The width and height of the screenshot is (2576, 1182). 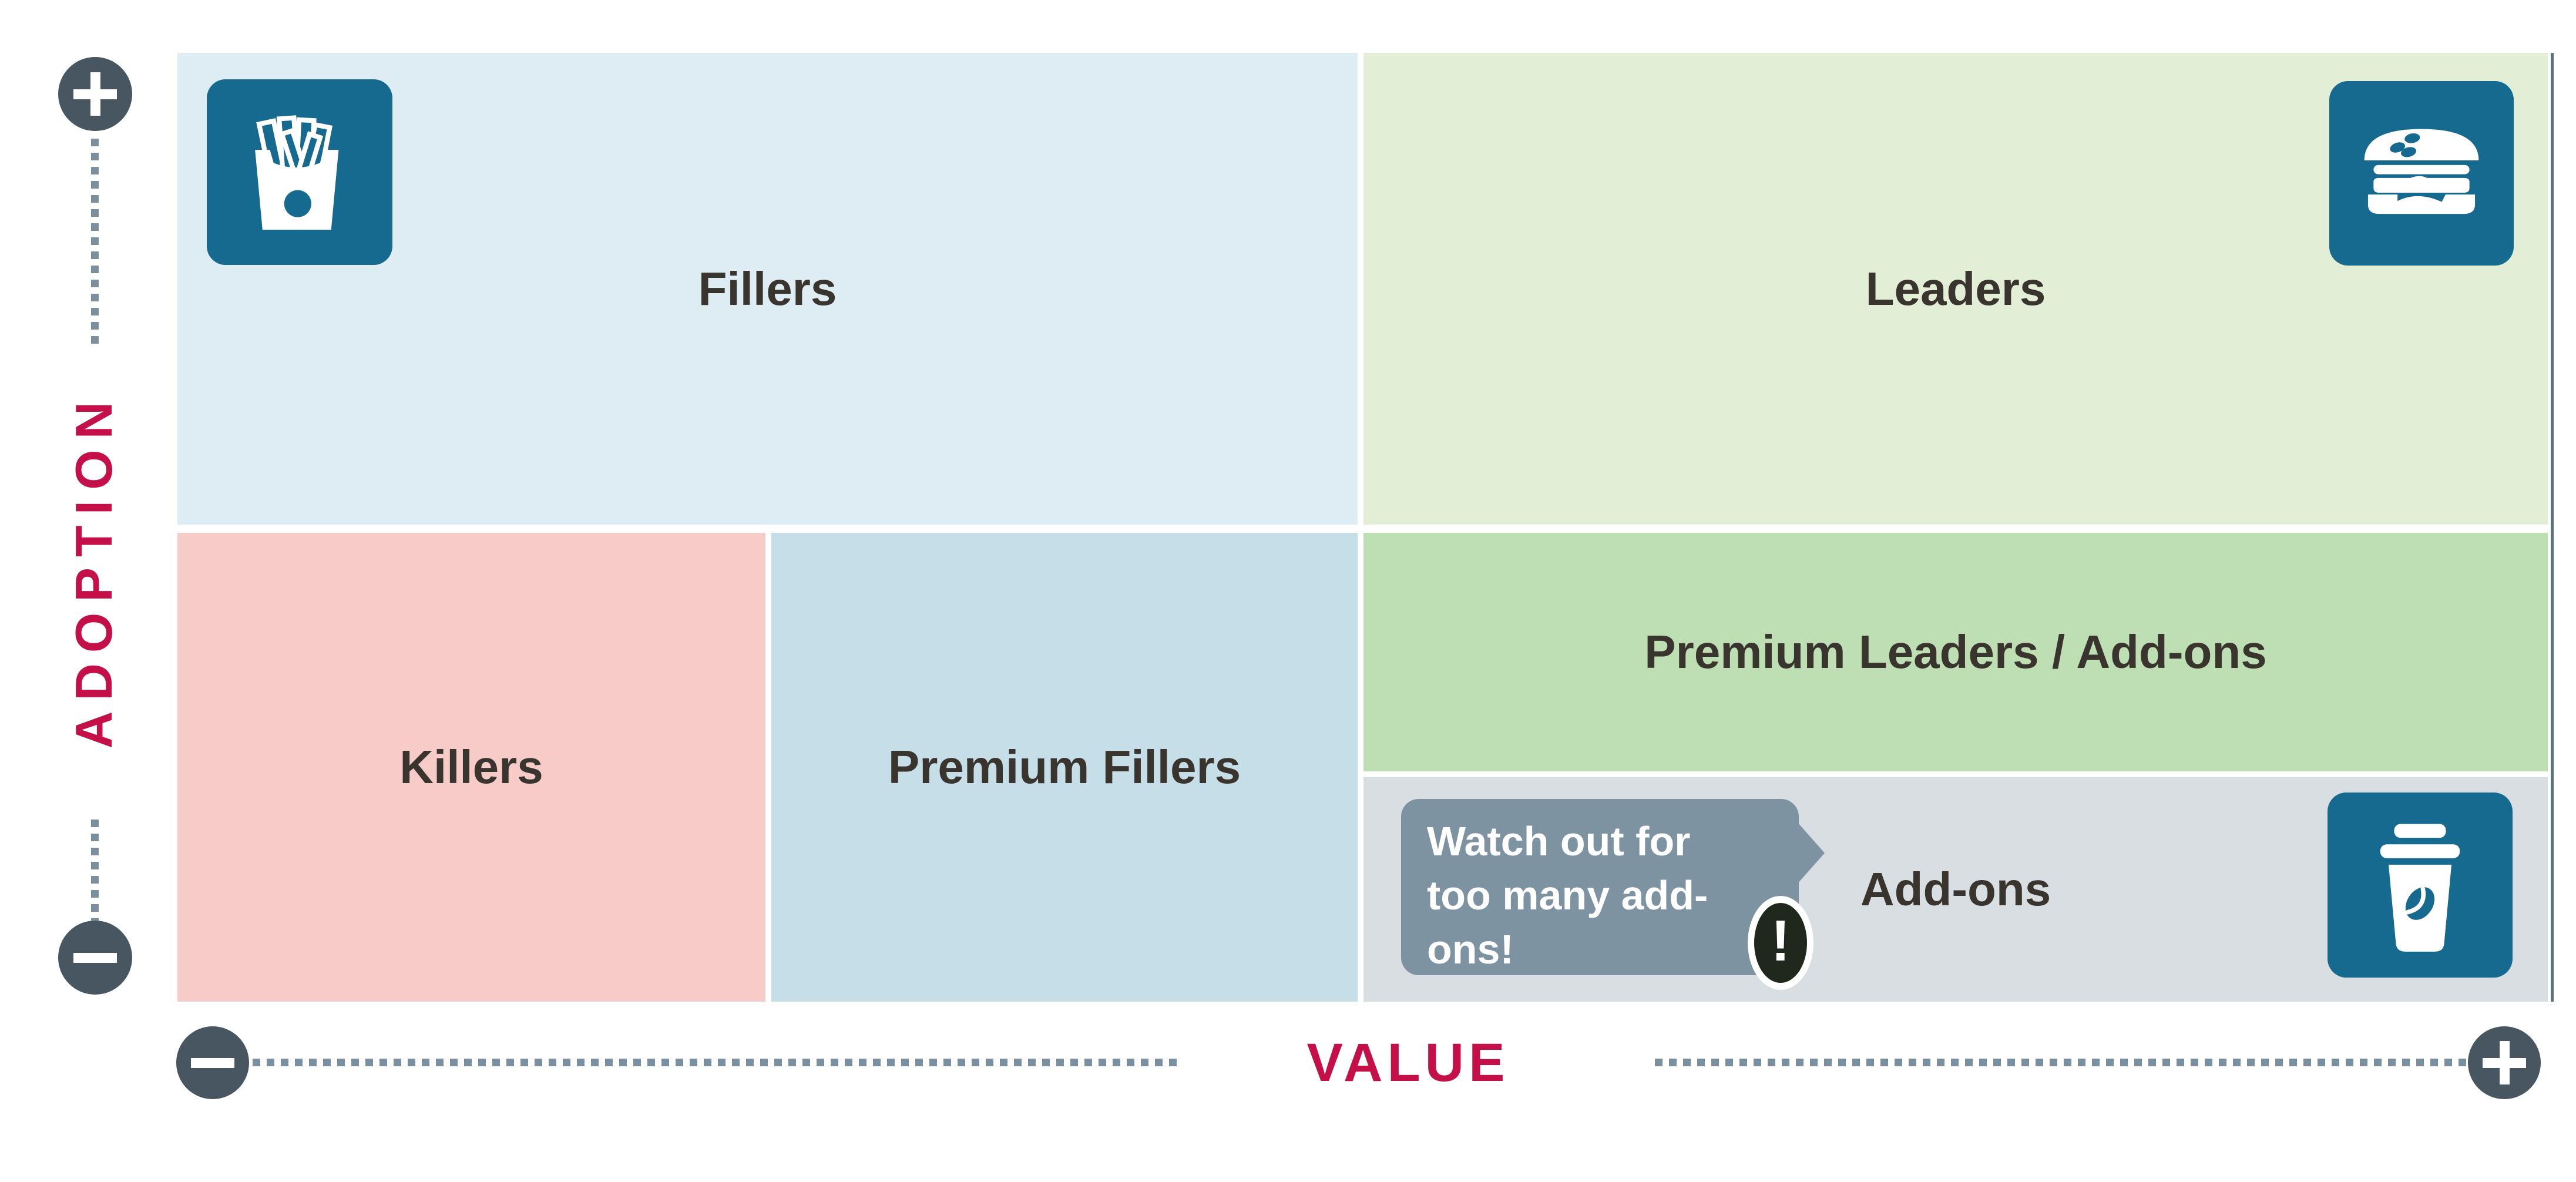 What do you see at coordinates (95, 870) in the screenshot?
I see `adoption-axis-line-bottom` at bounding box center [95, 870].